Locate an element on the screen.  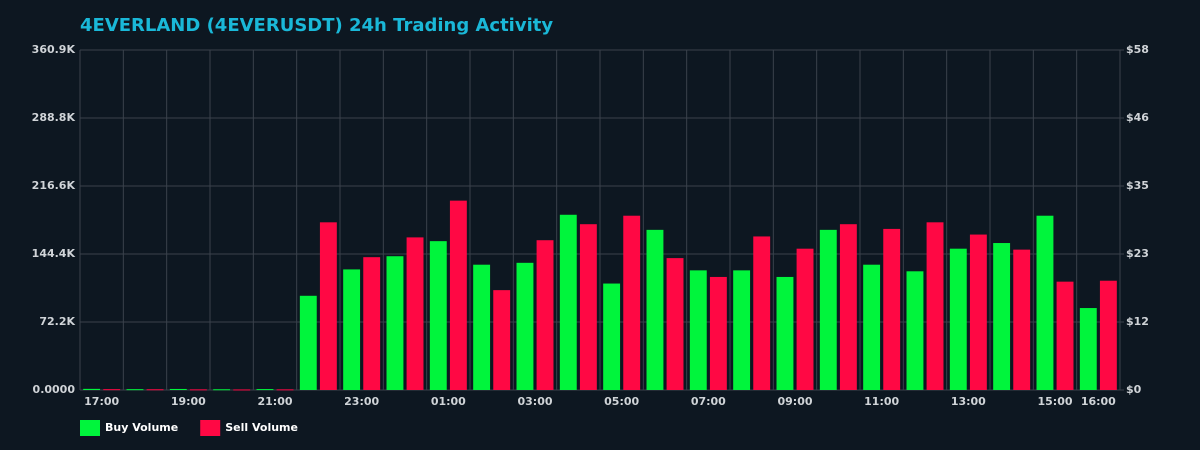
x-tick-label: 01:00 is located at coordinates (448, 401).